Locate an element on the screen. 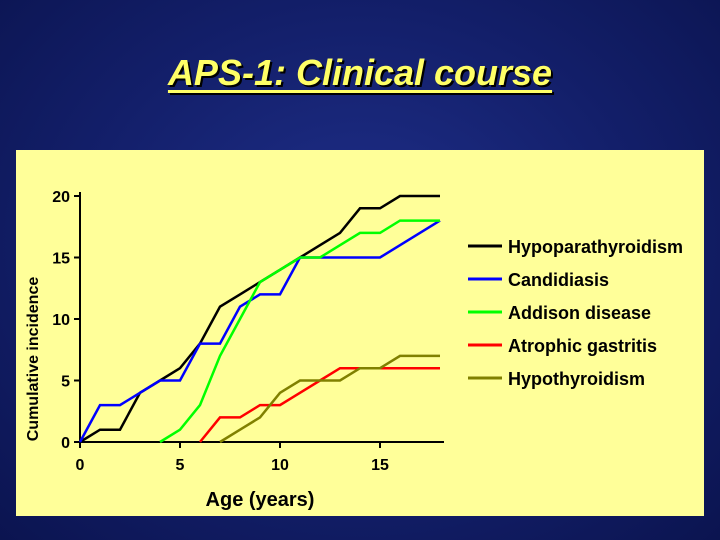 The height and width of the screenshot is (540, 720). x-axis-label: Age (years) is located at coordinates (260, 500).